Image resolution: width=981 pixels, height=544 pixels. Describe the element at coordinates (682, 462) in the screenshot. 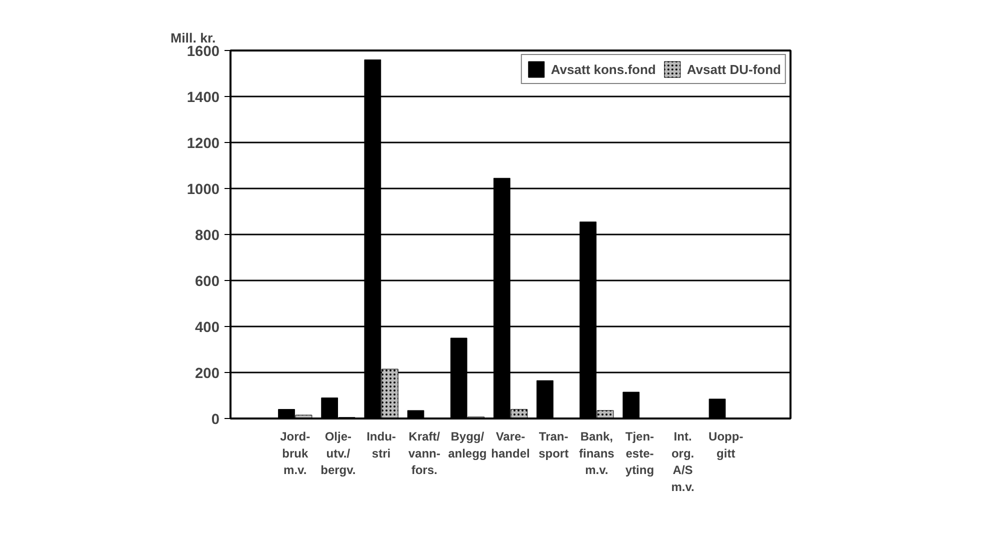

I see `x-tick-label: Int. org. A/S m.v.` at that location.